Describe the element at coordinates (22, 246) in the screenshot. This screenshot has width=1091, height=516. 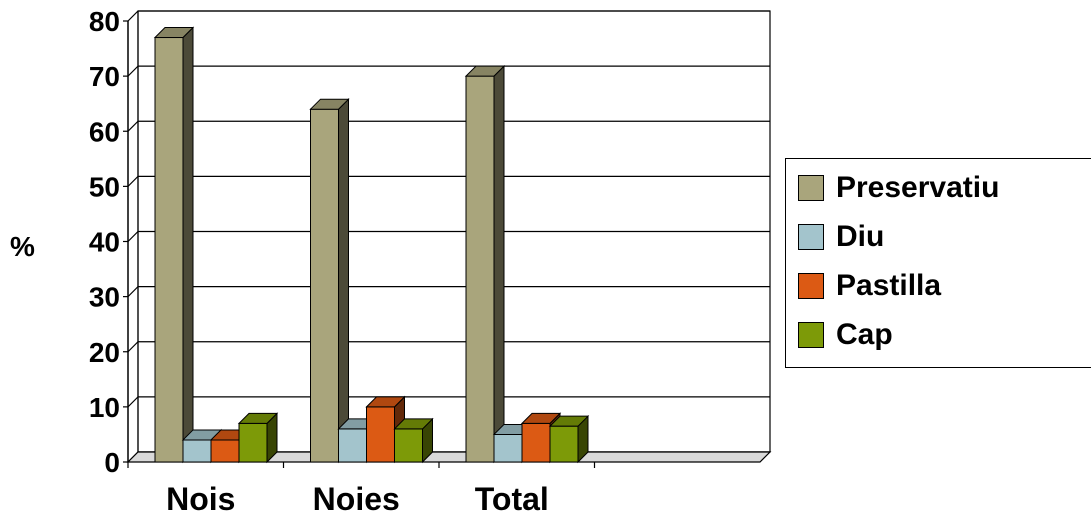
I see `y-axis-label: %` at that location.